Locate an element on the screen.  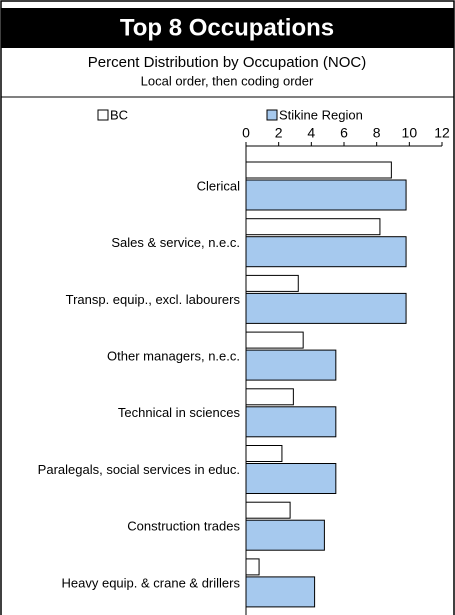
chart-subtitle: Percent Distribution by Occupation (NOC) is located at coordinates (227, 62).